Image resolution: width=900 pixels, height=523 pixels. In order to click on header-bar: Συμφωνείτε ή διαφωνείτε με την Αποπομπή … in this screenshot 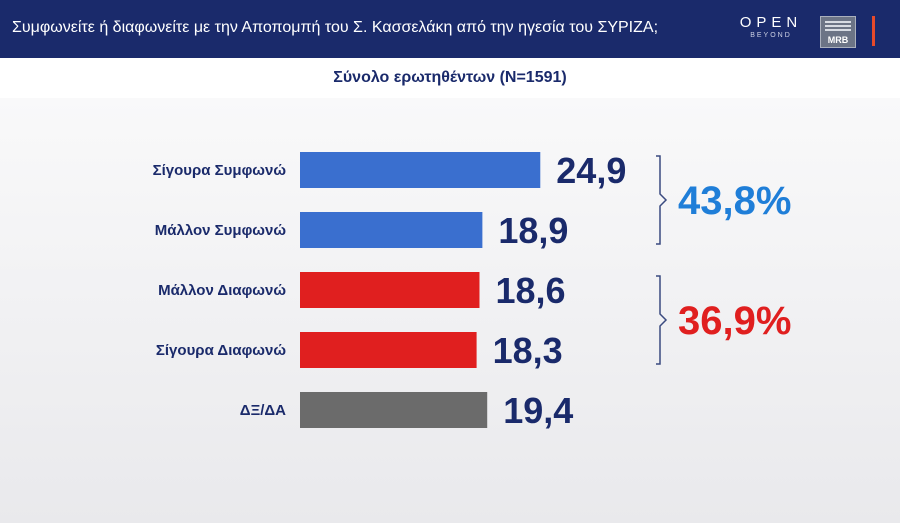, I will do `click(450, 29)`.